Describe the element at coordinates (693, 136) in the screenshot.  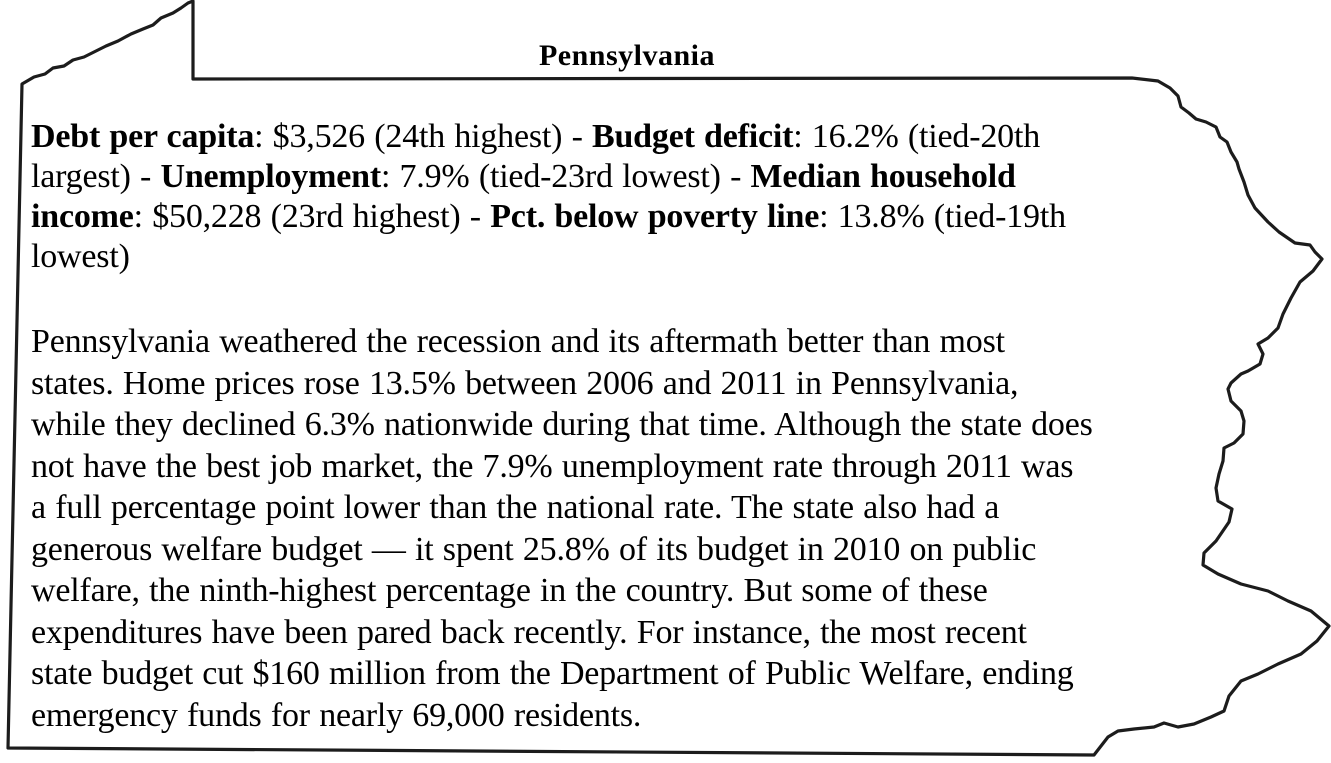
I see `stat-label-budget-deficit: Budget deficit` at that location.